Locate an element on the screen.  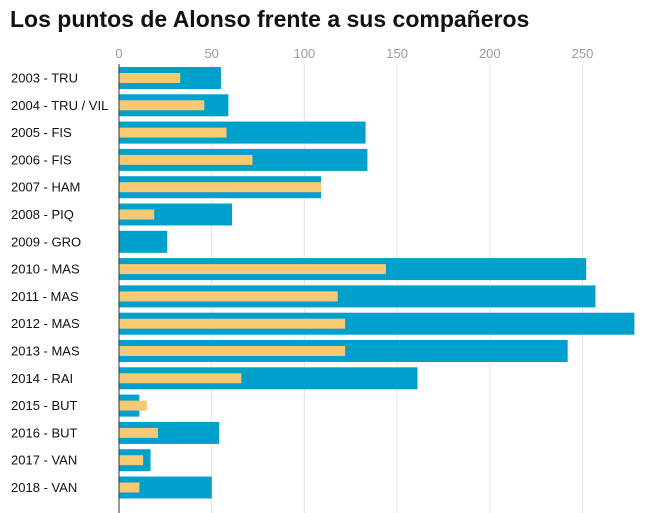
category-label: 2010 - MAS is located at coordinates (45, 269).